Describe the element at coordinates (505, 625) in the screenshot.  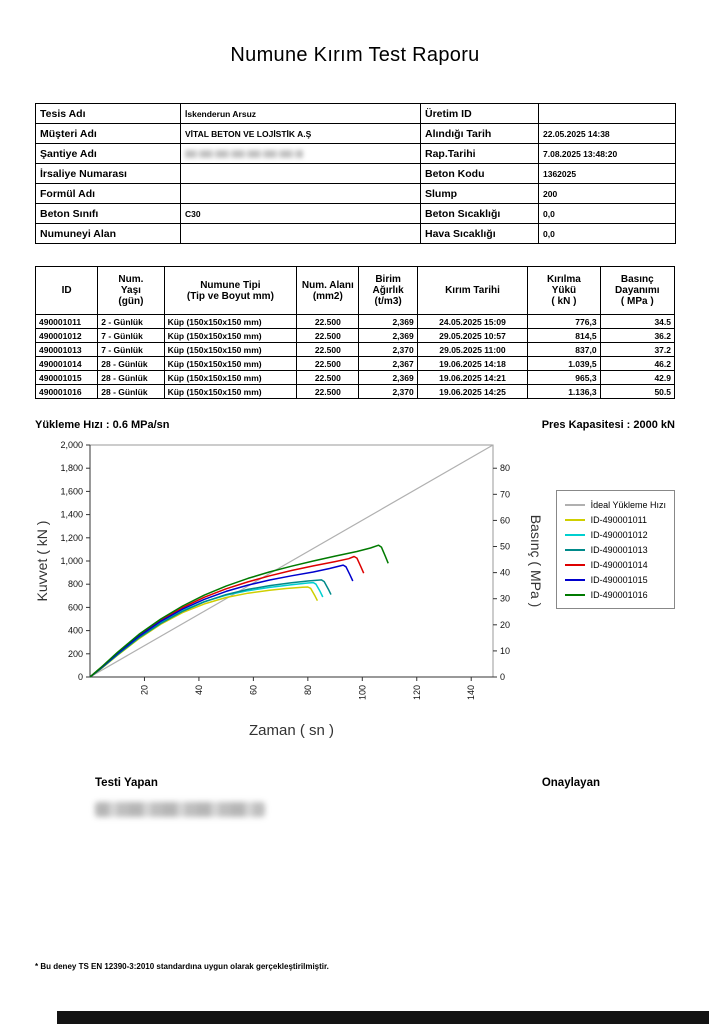
I see `y2-tick-label: 20` at that location.